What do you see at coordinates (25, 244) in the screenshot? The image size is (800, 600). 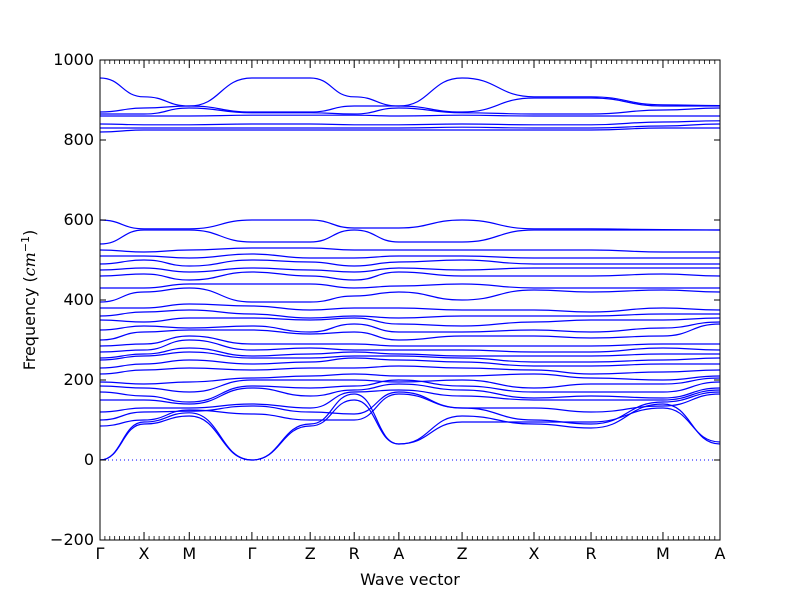 I see `y-axis-label-exponent: −1` at bounding box center [25, 244].